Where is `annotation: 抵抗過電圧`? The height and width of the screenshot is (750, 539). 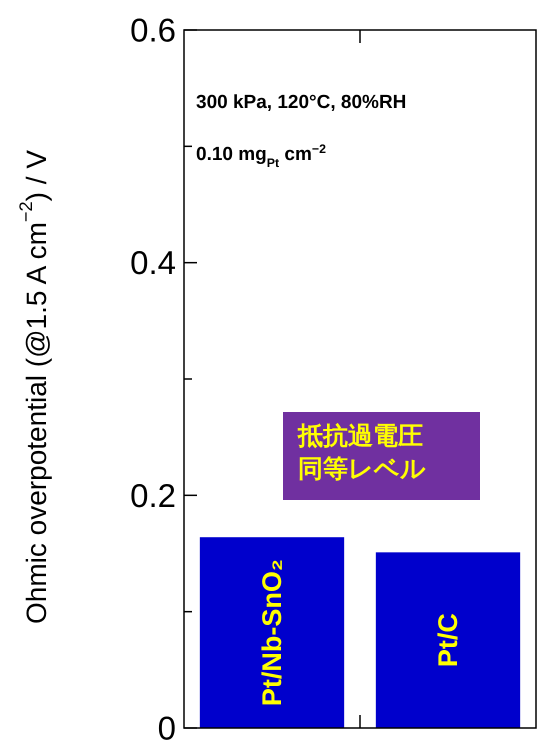 annotation: 抵抗過電圧 is located at coordinates (360, 436).